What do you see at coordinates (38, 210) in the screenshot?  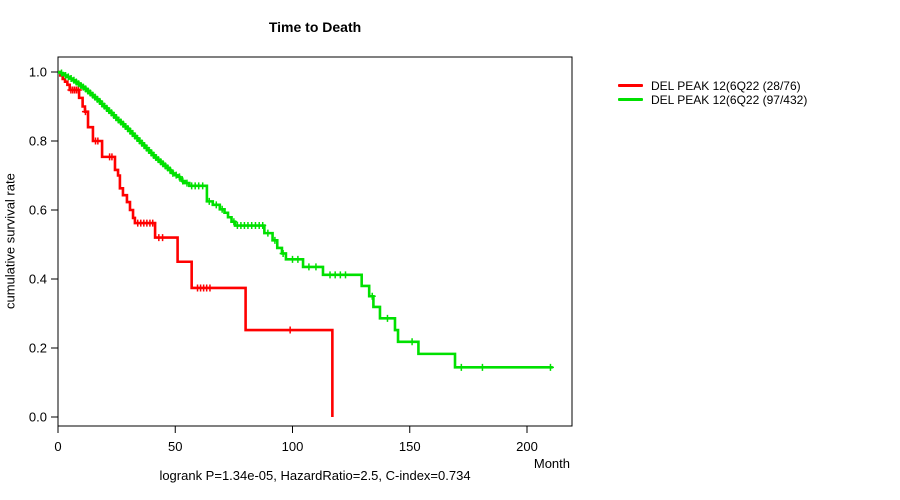 I see `y-tick-label: 0.6` at bounding box center [38, 210].